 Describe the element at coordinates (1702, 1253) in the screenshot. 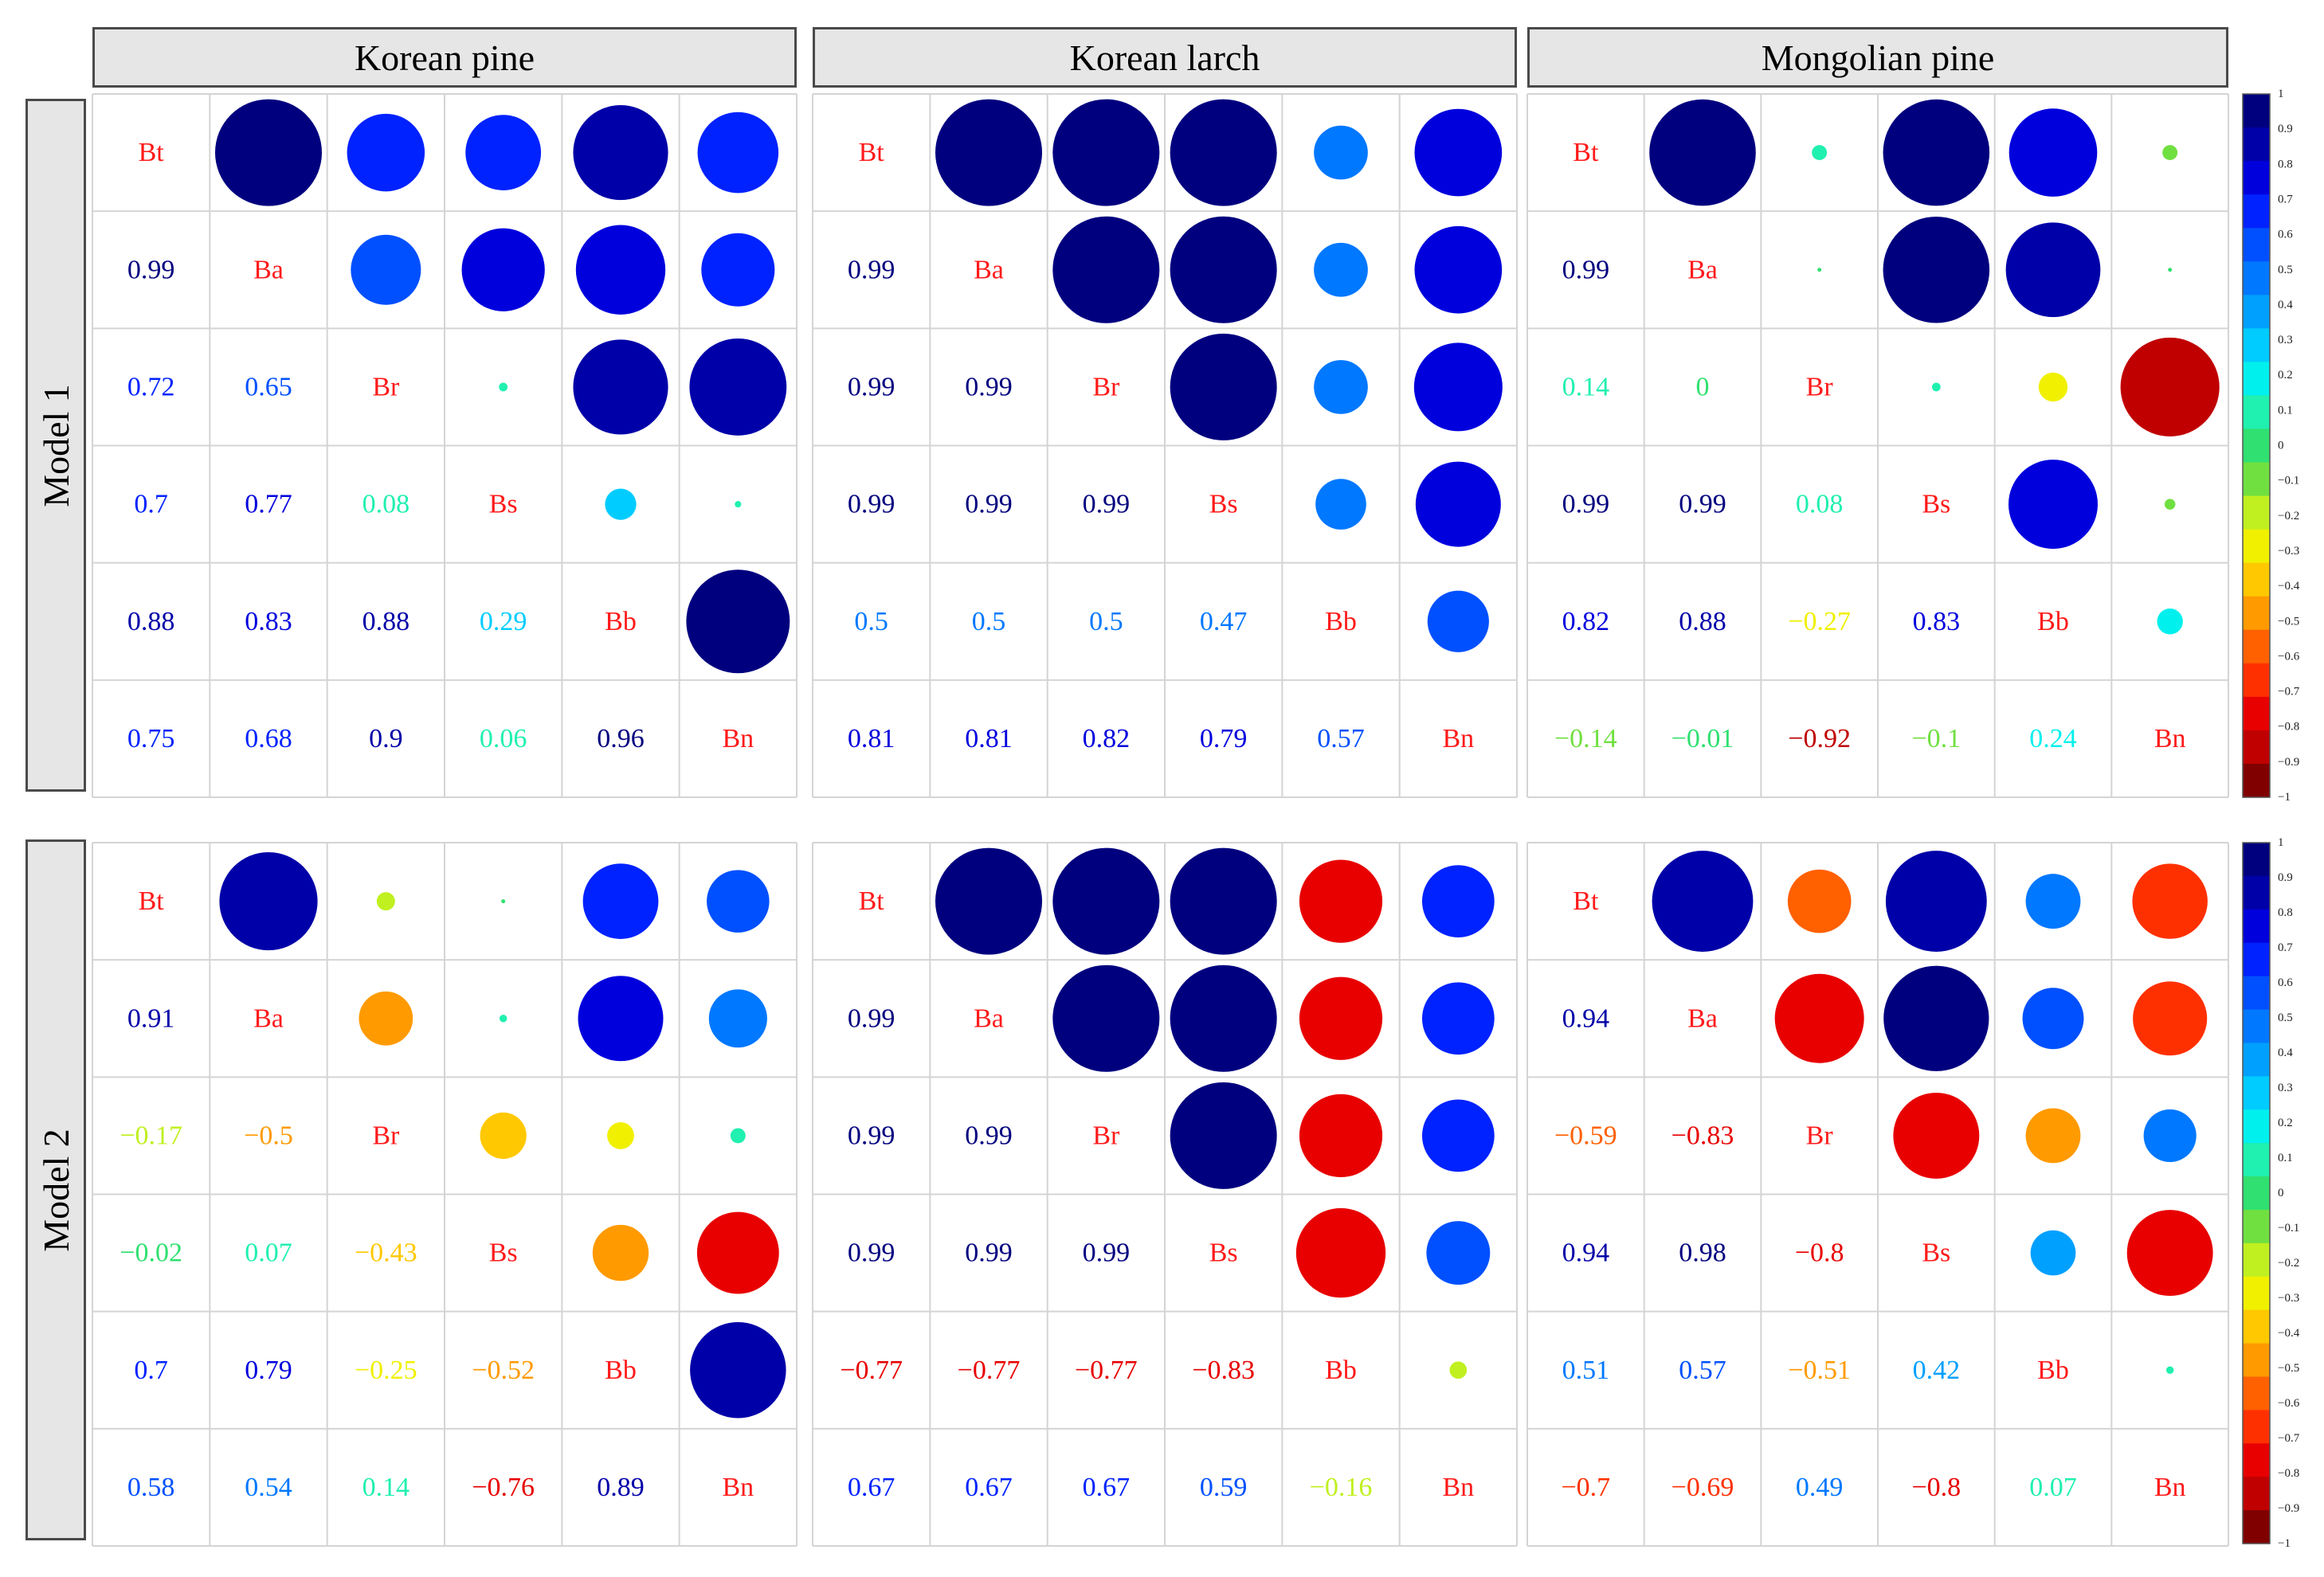

I see `correlation-value-label: 0.98` at that location.